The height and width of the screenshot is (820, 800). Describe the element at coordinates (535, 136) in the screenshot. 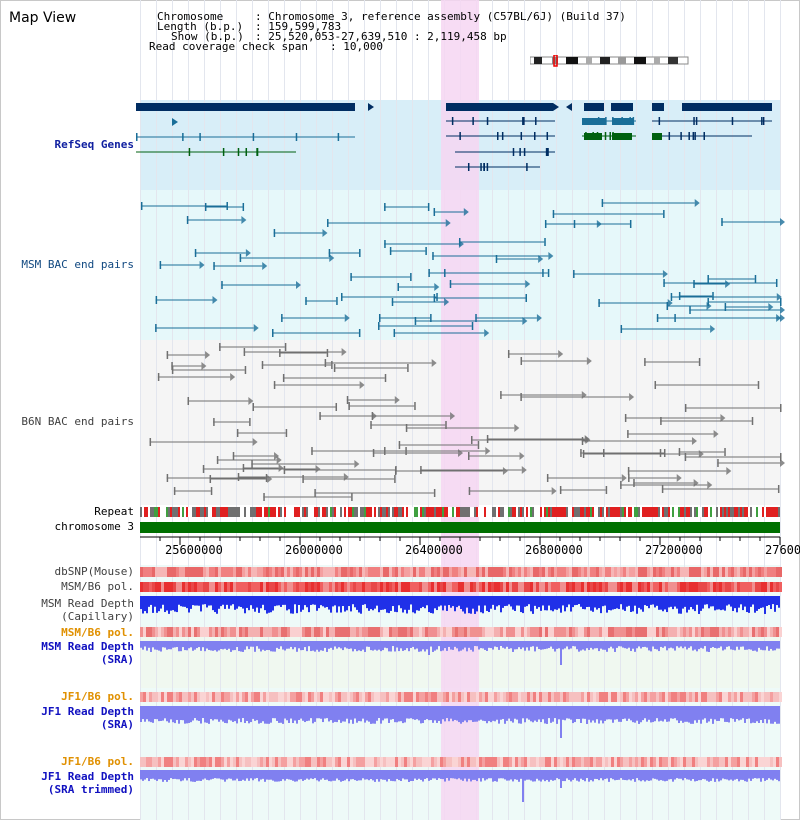

I see `gene-exon` at that location.